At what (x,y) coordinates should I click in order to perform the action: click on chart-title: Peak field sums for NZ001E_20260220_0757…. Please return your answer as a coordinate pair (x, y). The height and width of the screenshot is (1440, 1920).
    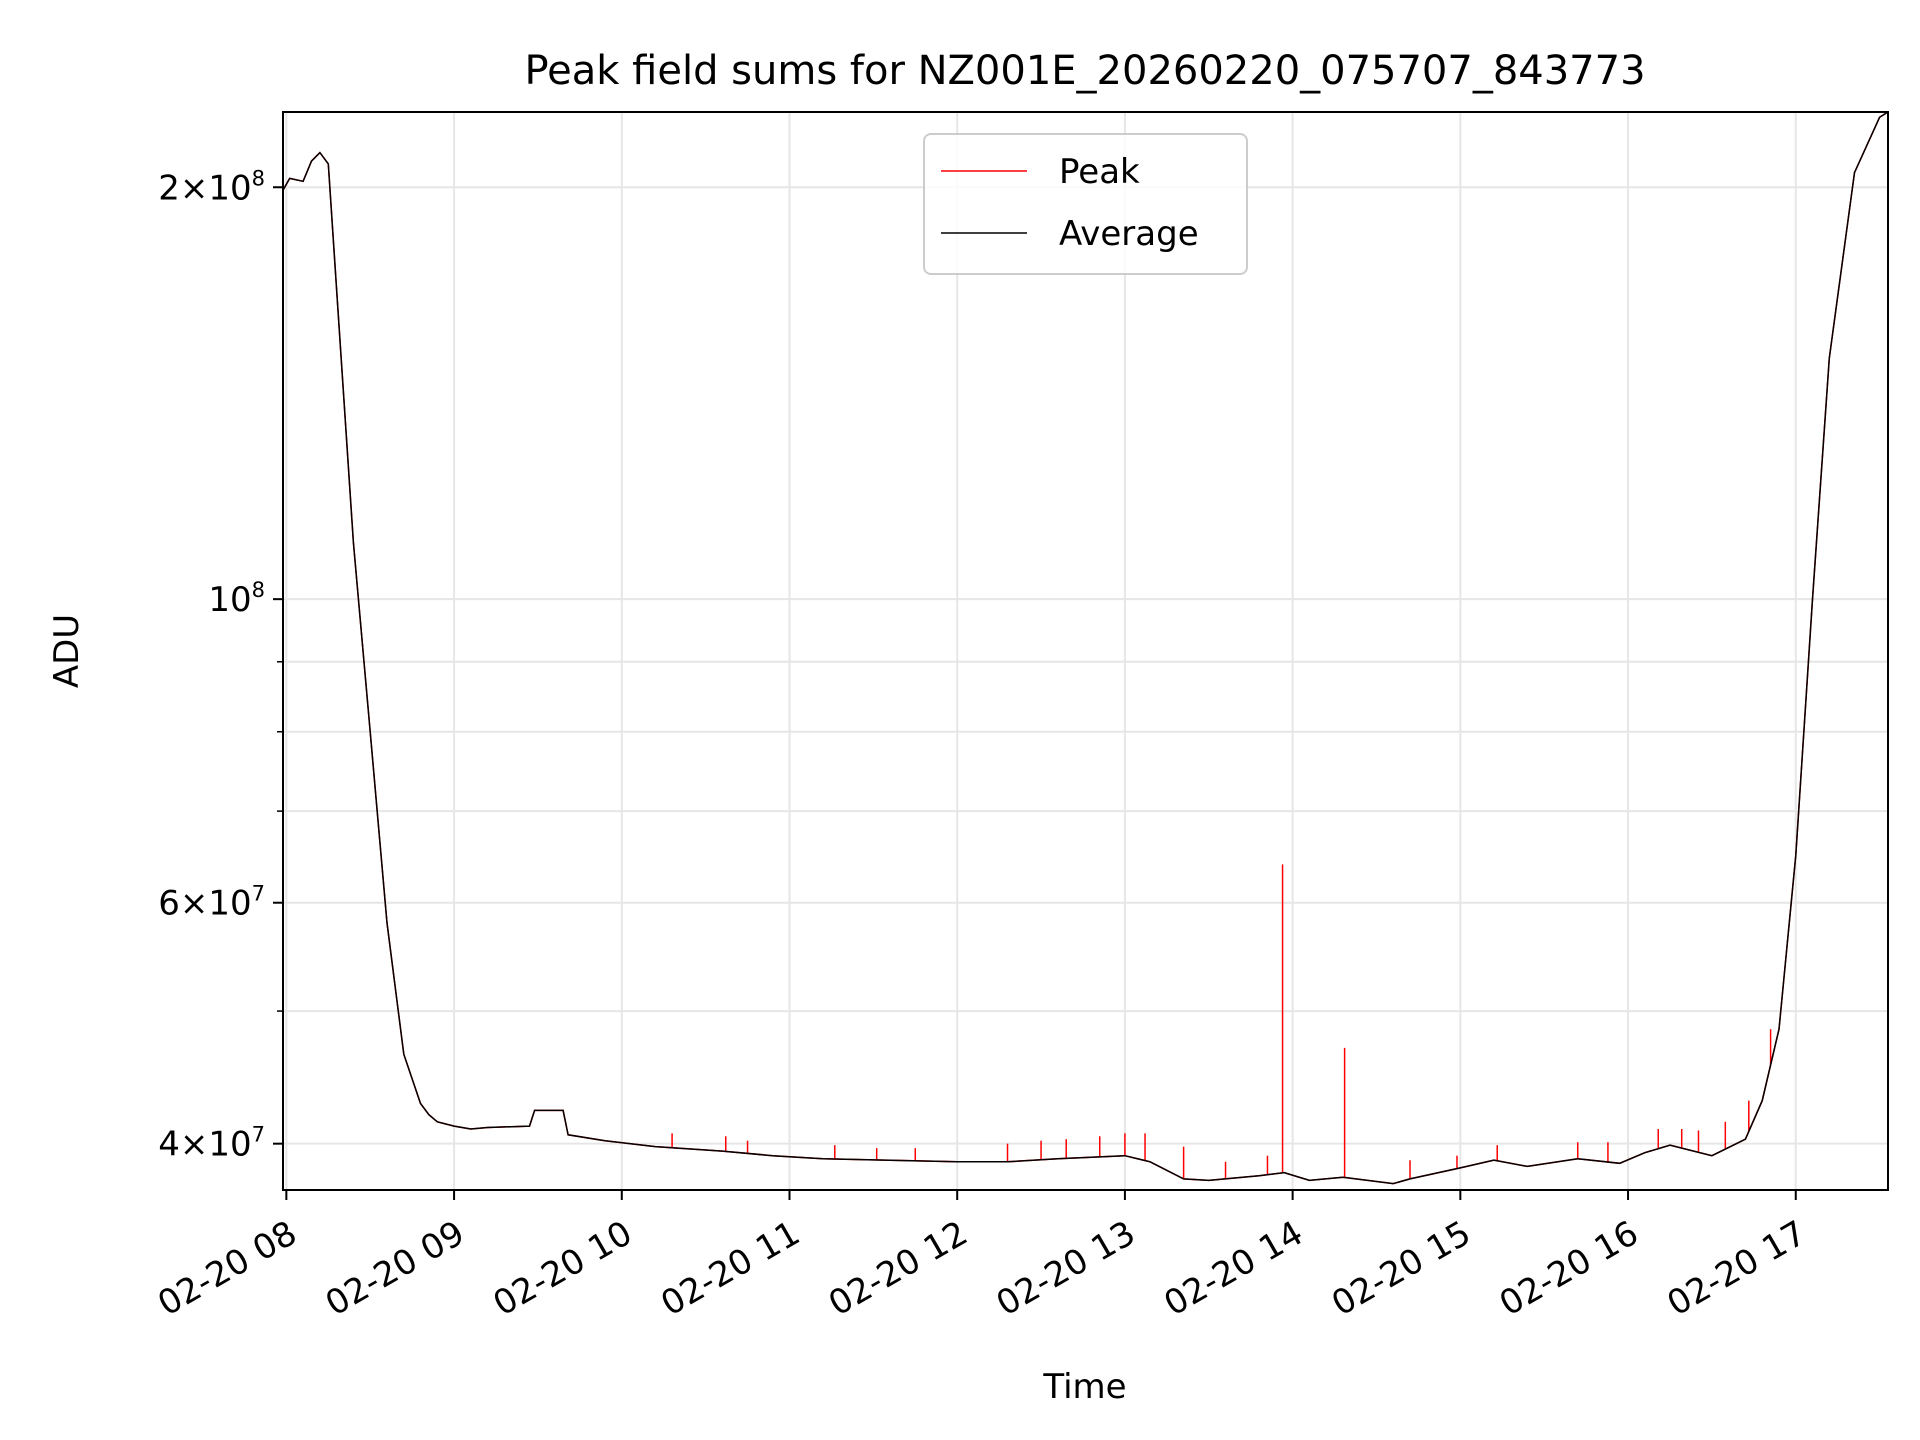
    Looking at the image, I should click on (1084, 71).